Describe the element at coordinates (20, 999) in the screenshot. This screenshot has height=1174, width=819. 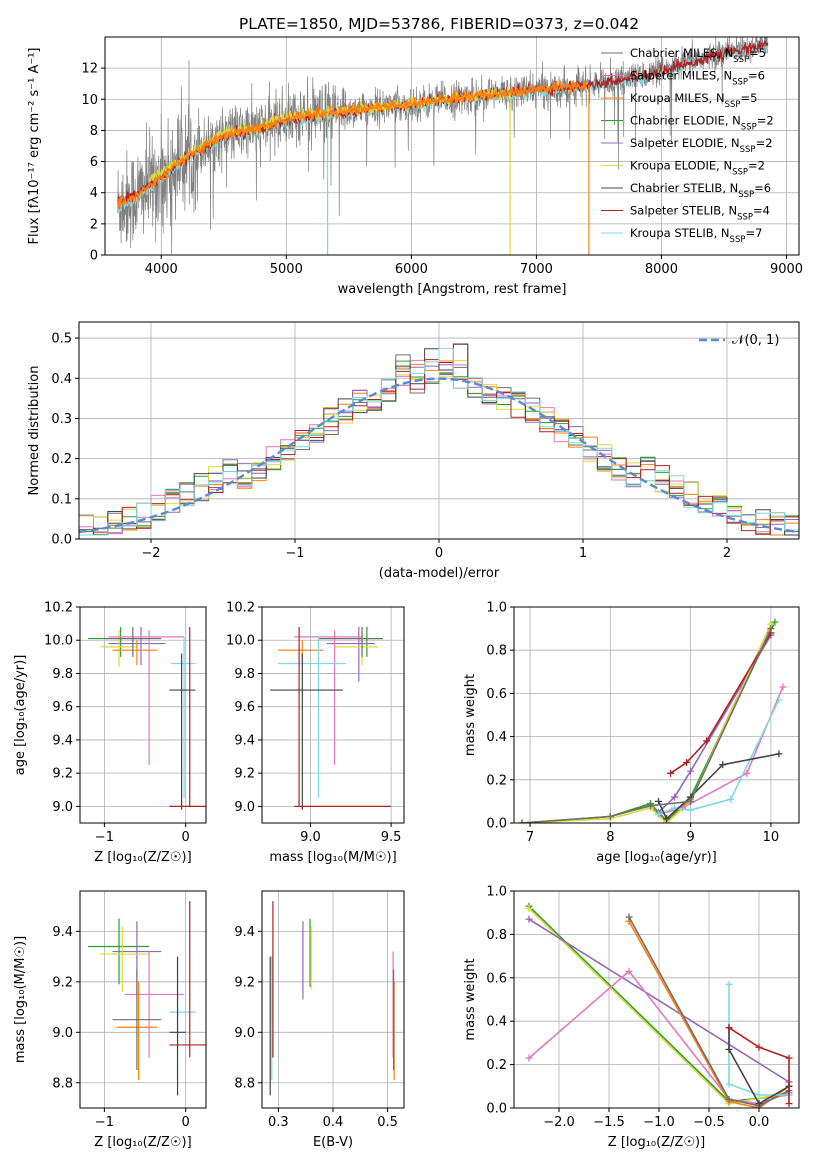
I see `y-axis-label: mass [log₁₀(M/M☉)]` at that location.